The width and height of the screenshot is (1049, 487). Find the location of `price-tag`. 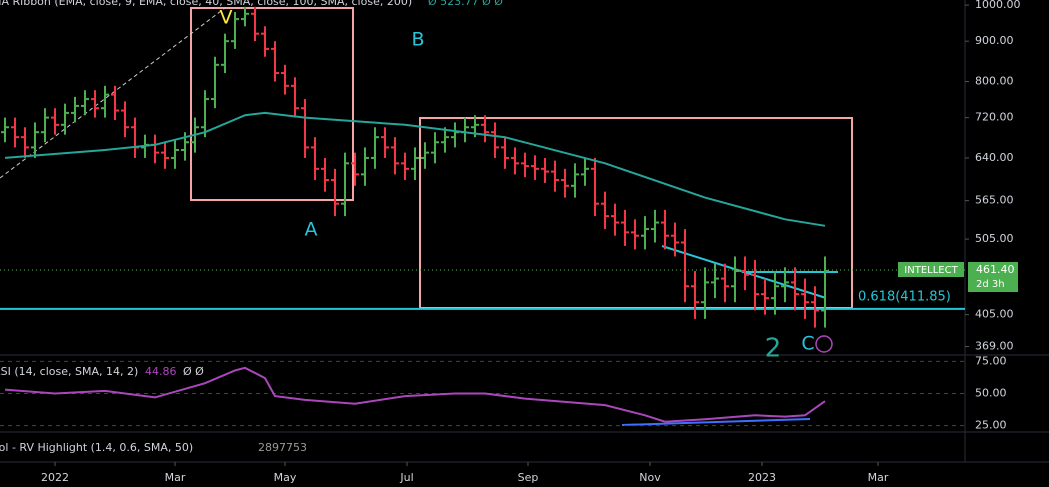

price-tag is located at coordinates (993, 277).